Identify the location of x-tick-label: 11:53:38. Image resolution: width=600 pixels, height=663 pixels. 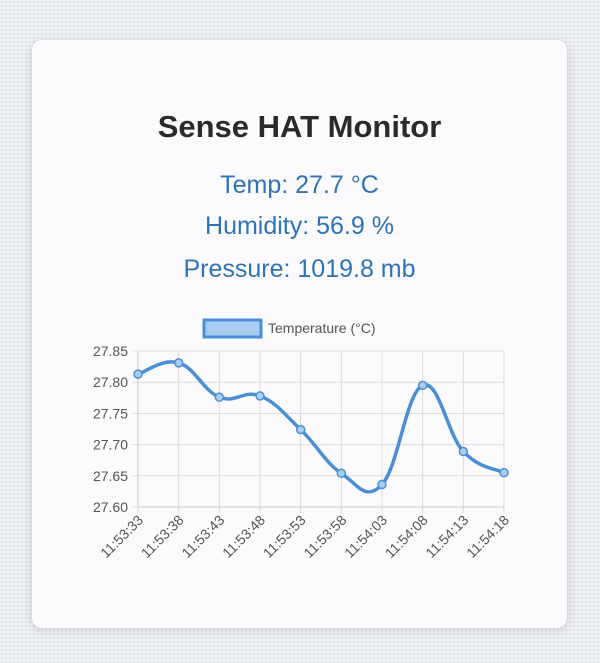
(162, 536).